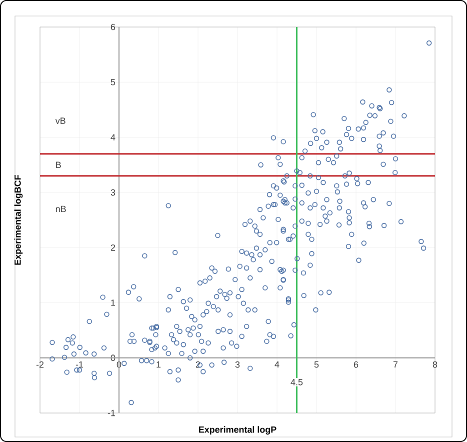  I want to click on x-tick-label: 6, so click(356, 364).